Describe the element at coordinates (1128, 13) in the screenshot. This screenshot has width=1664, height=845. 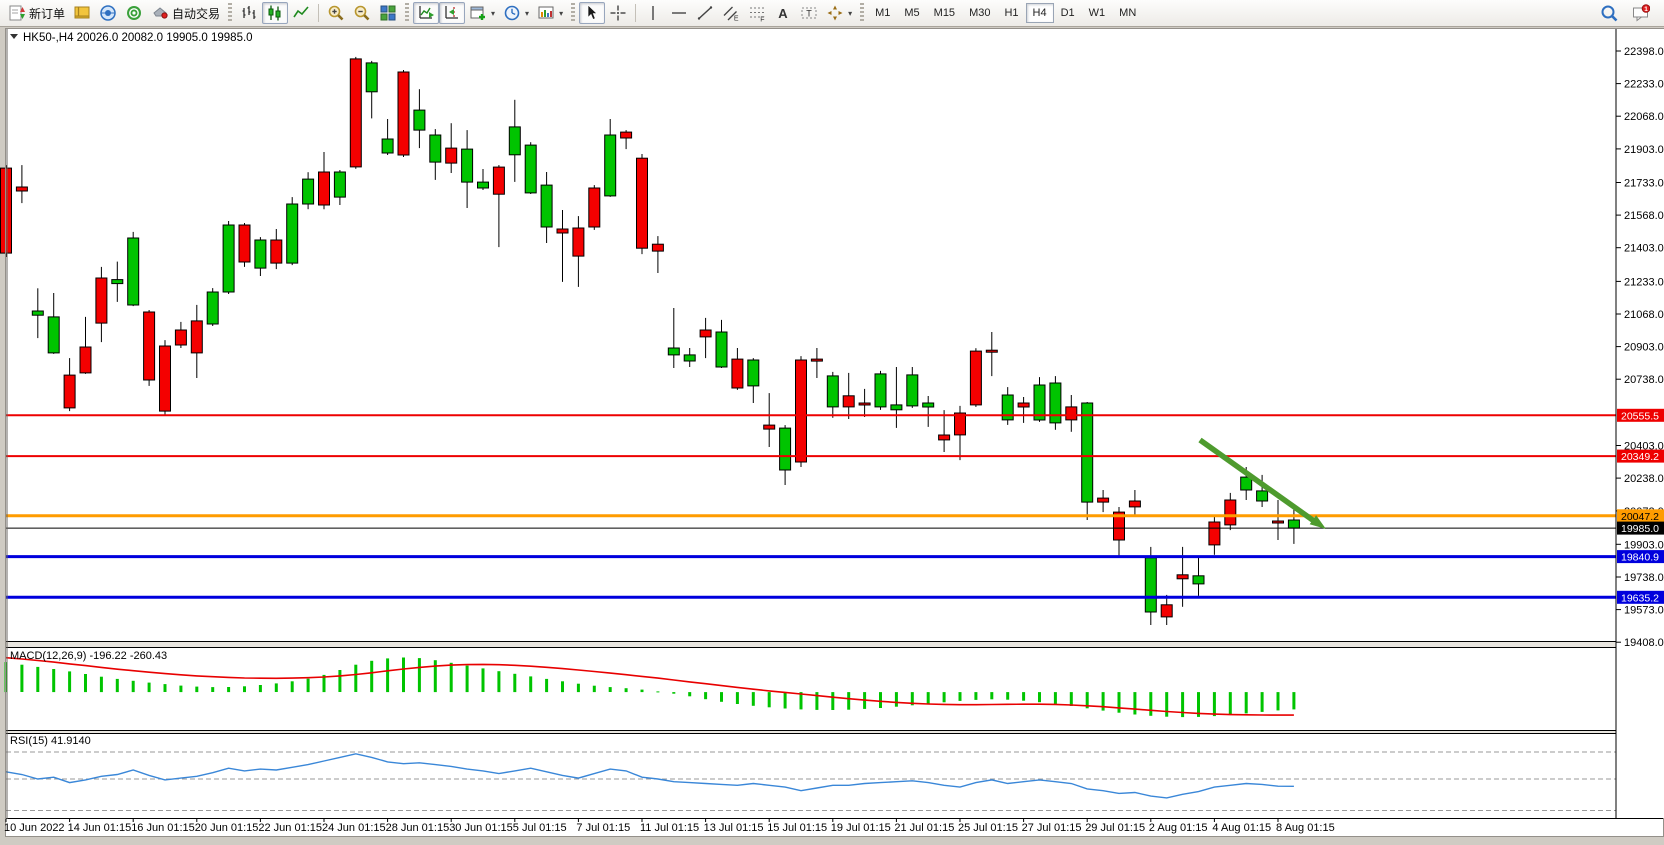
I see `timeframe-mn-button: MN` at that location.